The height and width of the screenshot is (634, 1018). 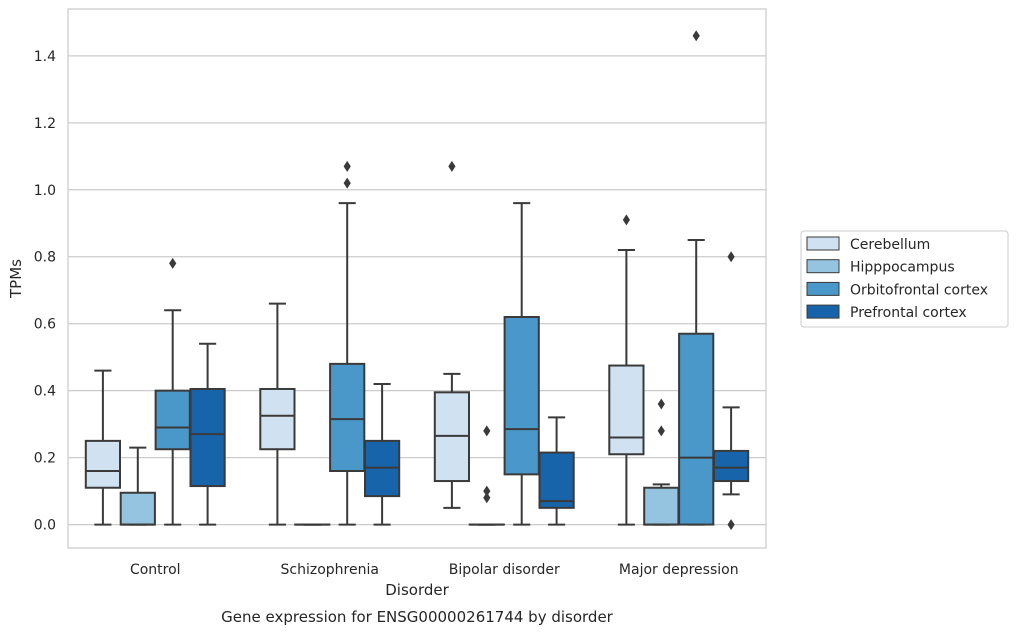 What do you see at coordinates (919, 290) in the screenshot?
I see `legend-label: Orbitofrontal cortex` at bounding box center [919, 290].